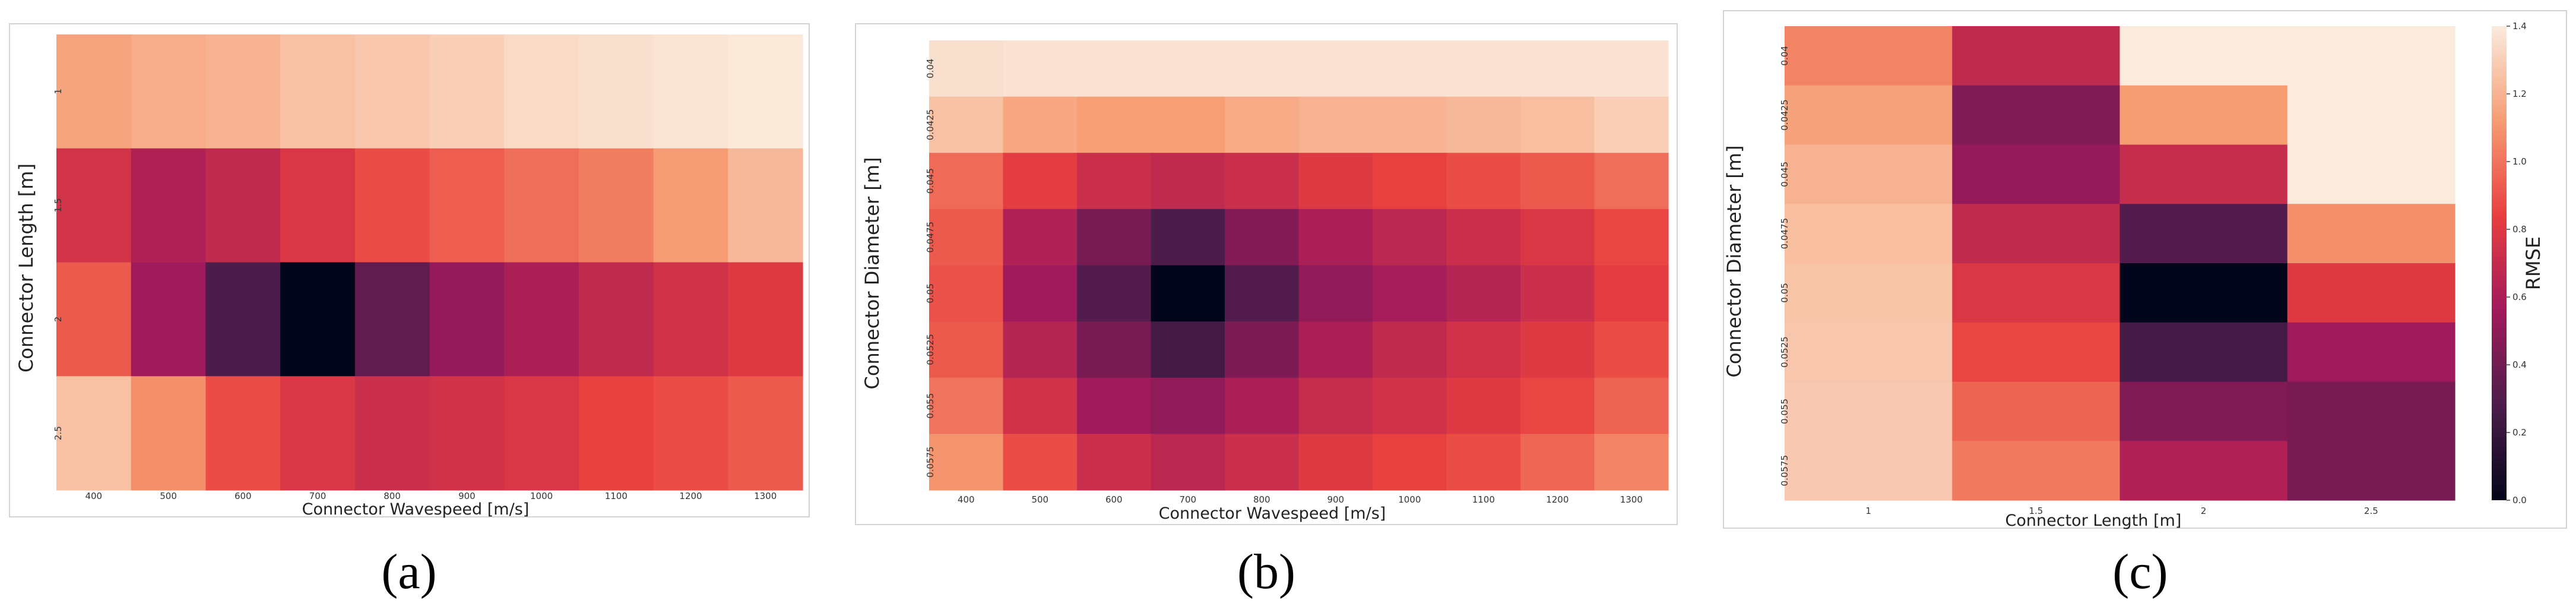 This screenshot has width=2576, height=603. What do you see at coordinates (1868, 511) in the screenshot?
I see `x-tick-label: 1` at bounding box center [1868, 511].